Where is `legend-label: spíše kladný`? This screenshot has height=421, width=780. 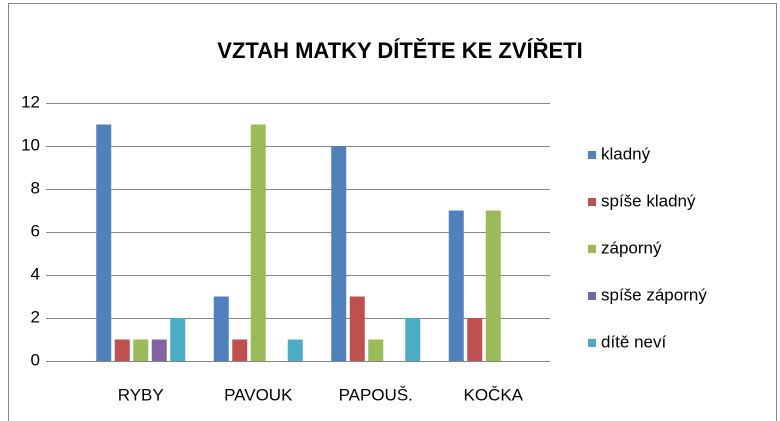 legend-label: spíše kladný is located at coordinates (648, 200).